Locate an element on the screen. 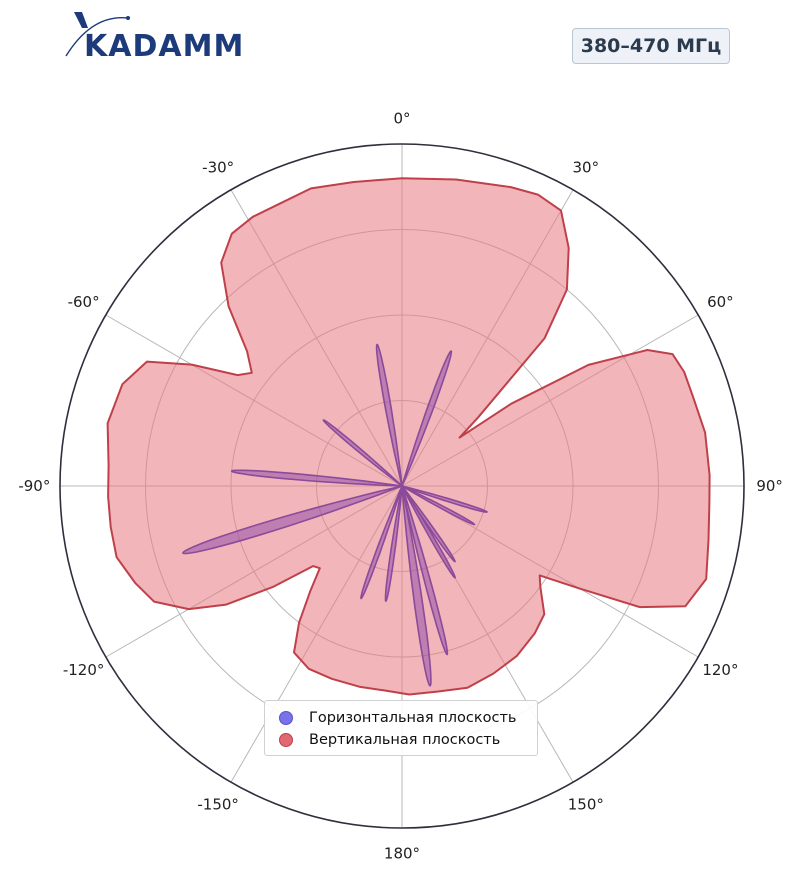 The image size is (800, 878). legend-item-vertical: Вертикальная плоскость is located at coordinates (389, 740).